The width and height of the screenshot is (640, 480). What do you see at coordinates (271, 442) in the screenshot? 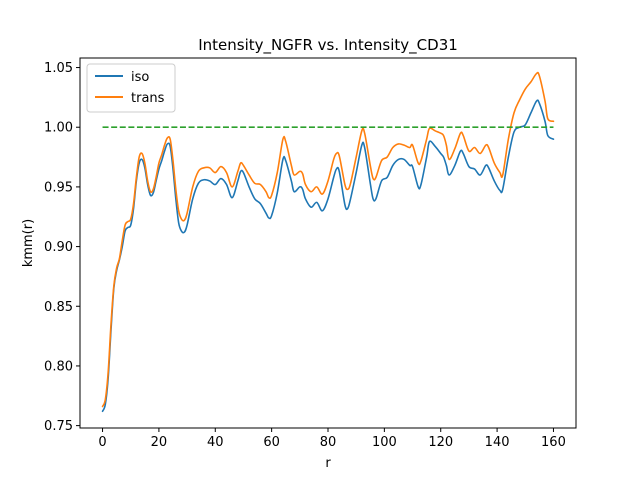
I see `x-tick-label: 60` at bounding box center [271, 442].